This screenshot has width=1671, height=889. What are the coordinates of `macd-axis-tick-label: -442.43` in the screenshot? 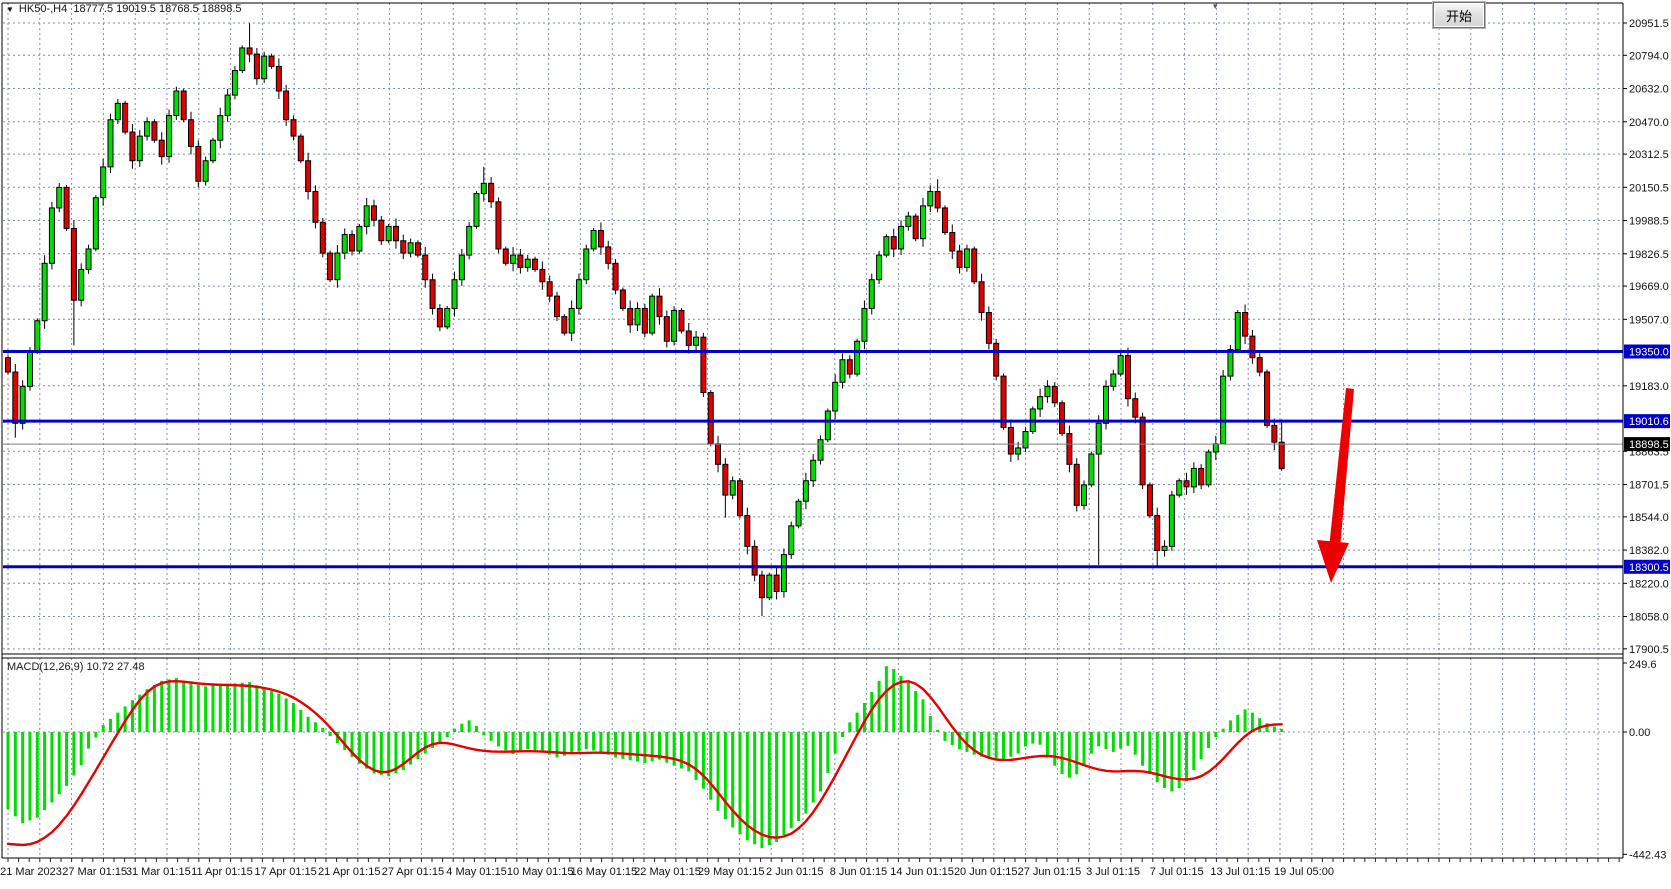 It's located at (1647, 855).